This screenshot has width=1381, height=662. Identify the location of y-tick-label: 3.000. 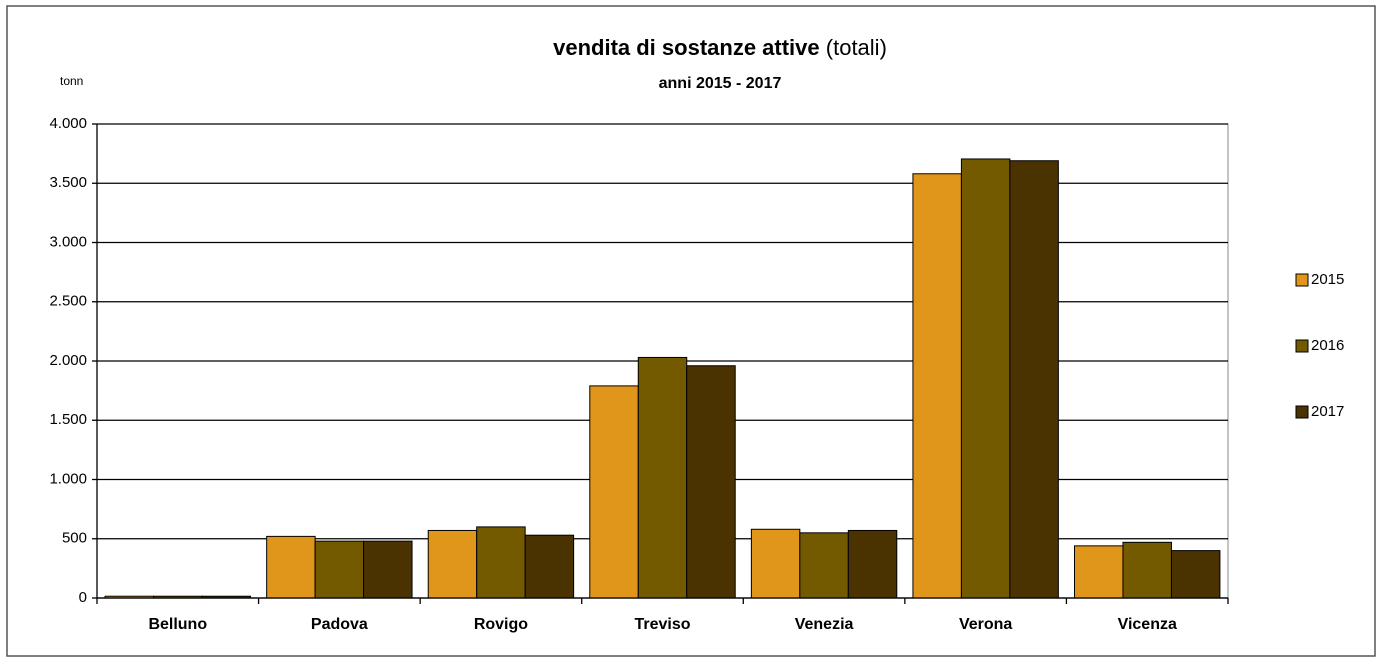
(68, 241).